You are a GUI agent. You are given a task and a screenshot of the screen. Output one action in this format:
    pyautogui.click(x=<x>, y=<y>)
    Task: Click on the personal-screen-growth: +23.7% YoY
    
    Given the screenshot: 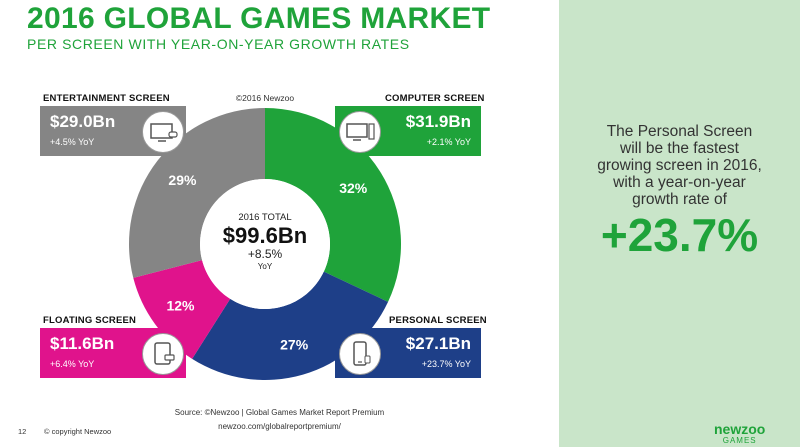 What is the action you would take?
    pyautogui.click(x=446, y=364)
    